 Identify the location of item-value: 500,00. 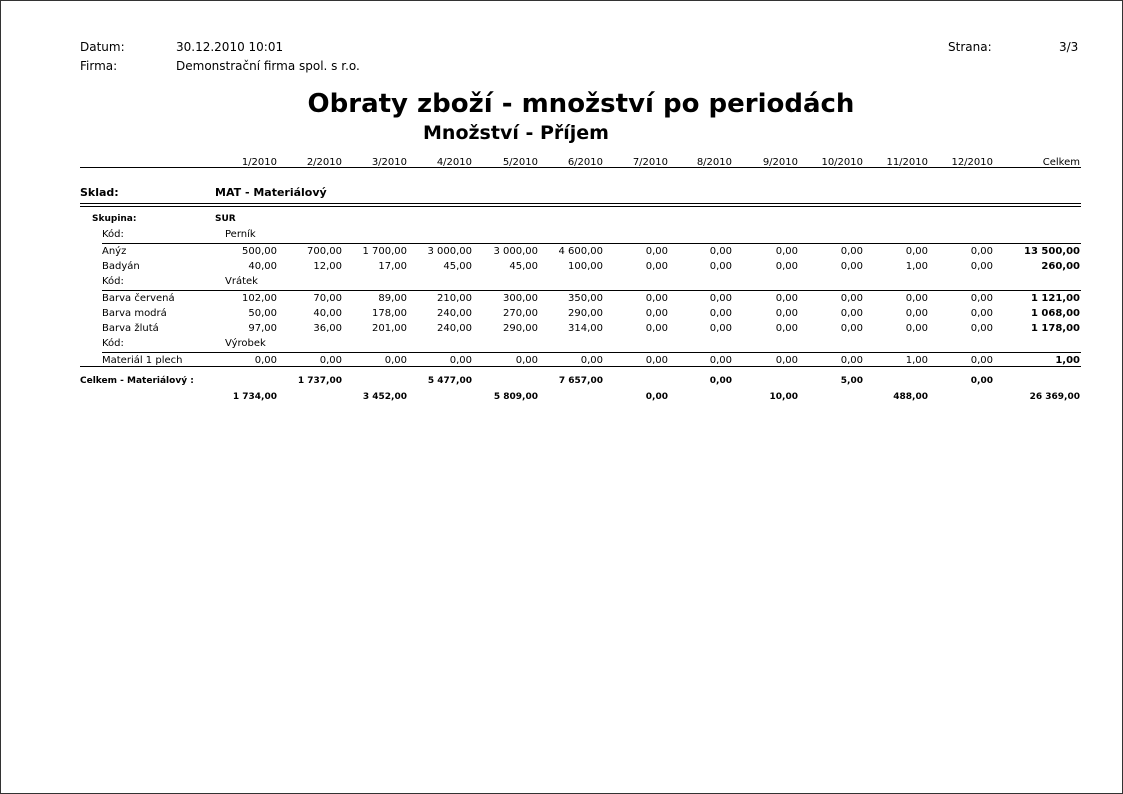
(259, 251).